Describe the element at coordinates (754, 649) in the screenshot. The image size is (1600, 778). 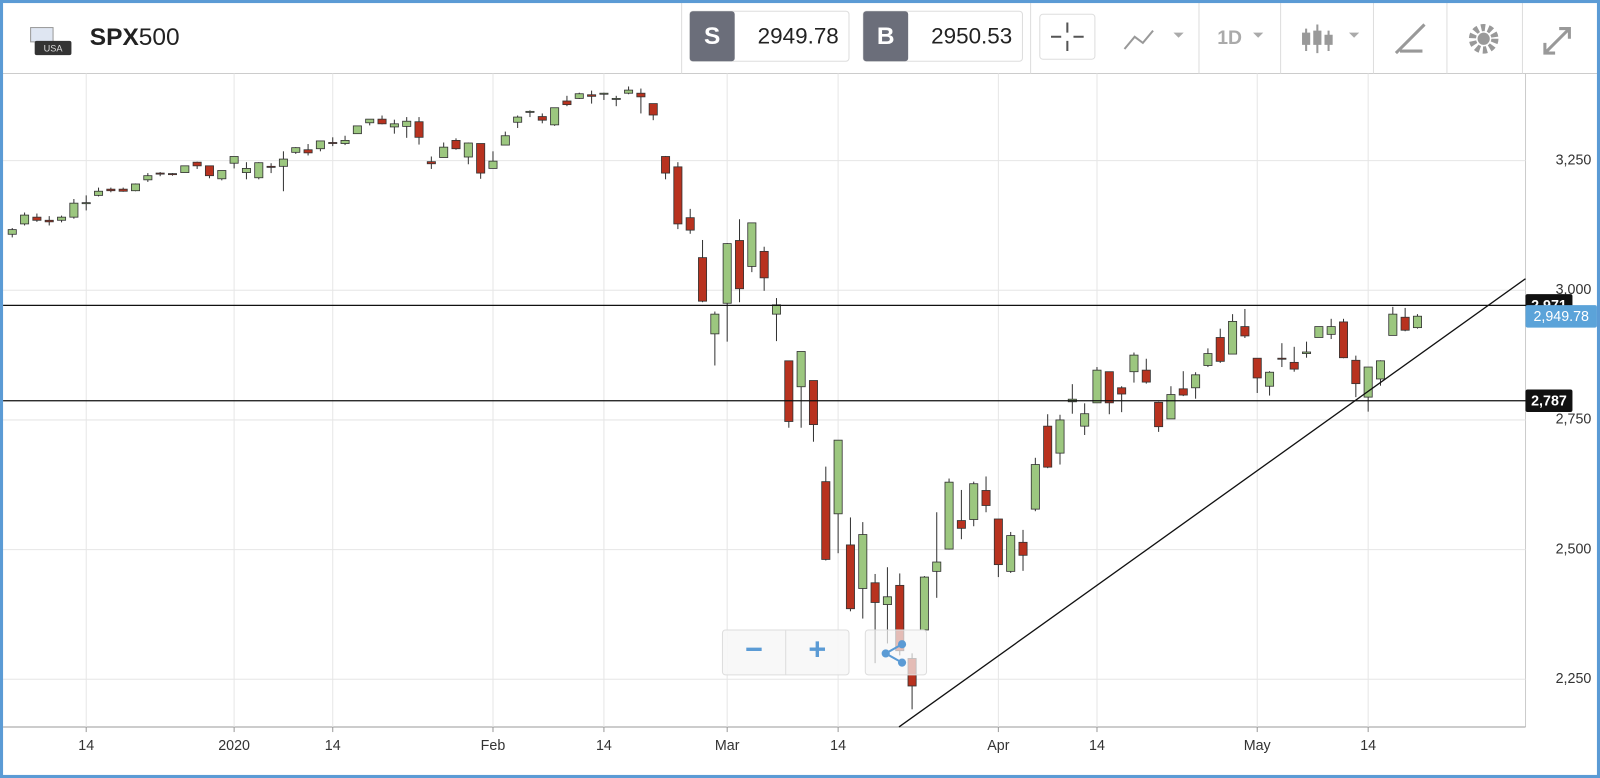
I see `zoom-out: −` at that location.